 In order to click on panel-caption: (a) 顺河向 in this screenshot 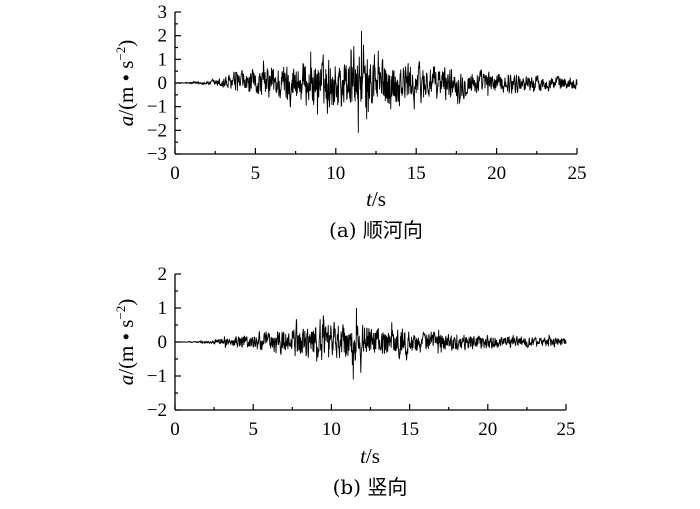, I will do `click(376, 230)`.